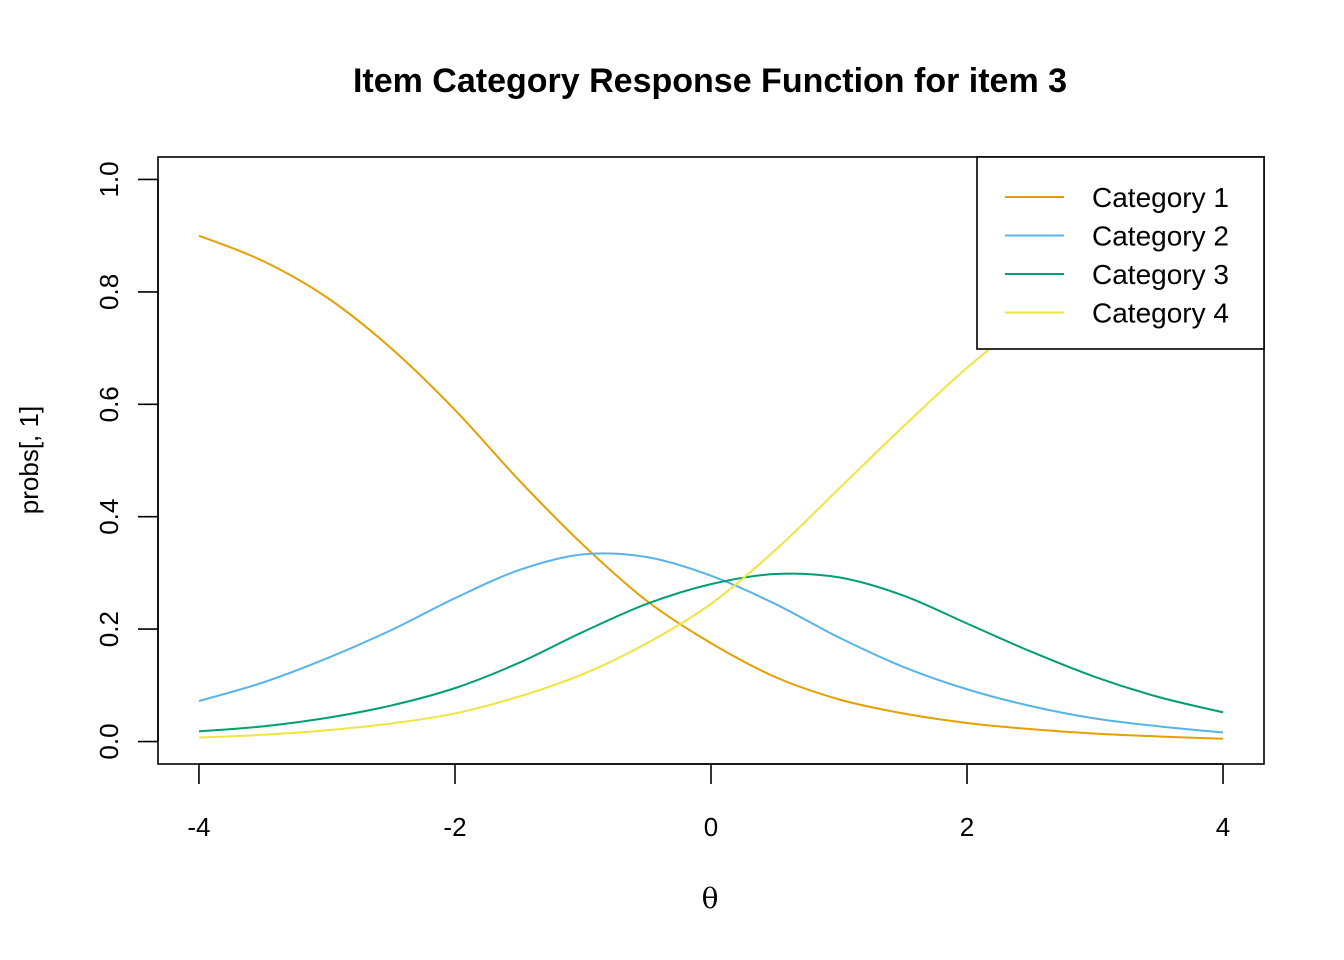  What do you see at coordinates (1160, 197) in the screenshot?
I see `legend-label-category-1: Category 1` at bounding box center [1160, 197].